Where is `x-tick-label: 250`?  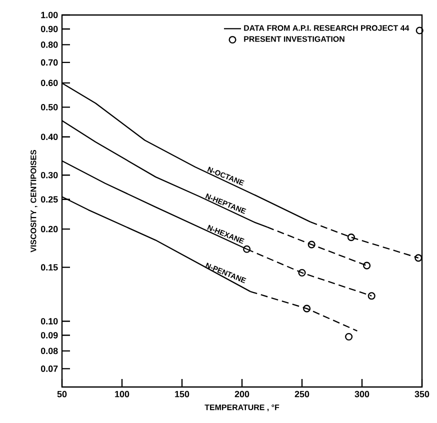 x-tick-label: 250 is located at coordinates (302, 394).